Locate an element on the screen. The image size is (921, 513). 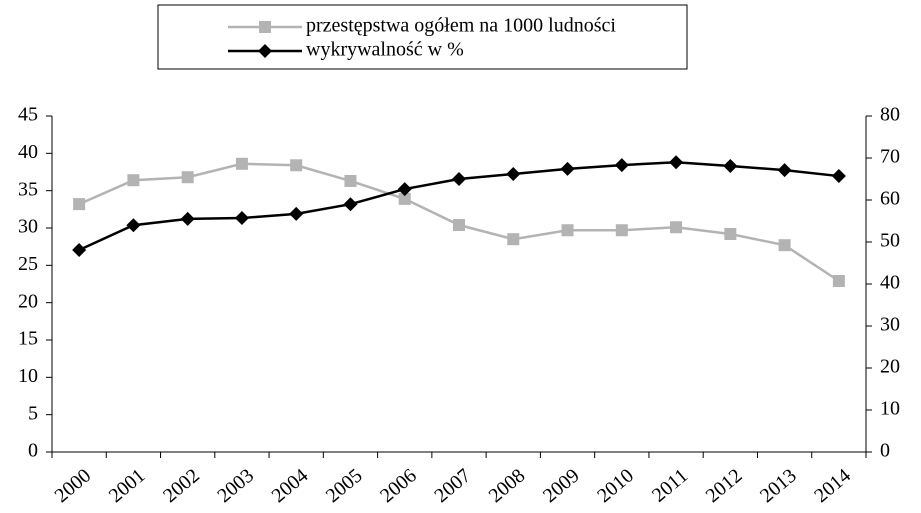
y2-tick-label: 70 is located at coordinates (890, 157).